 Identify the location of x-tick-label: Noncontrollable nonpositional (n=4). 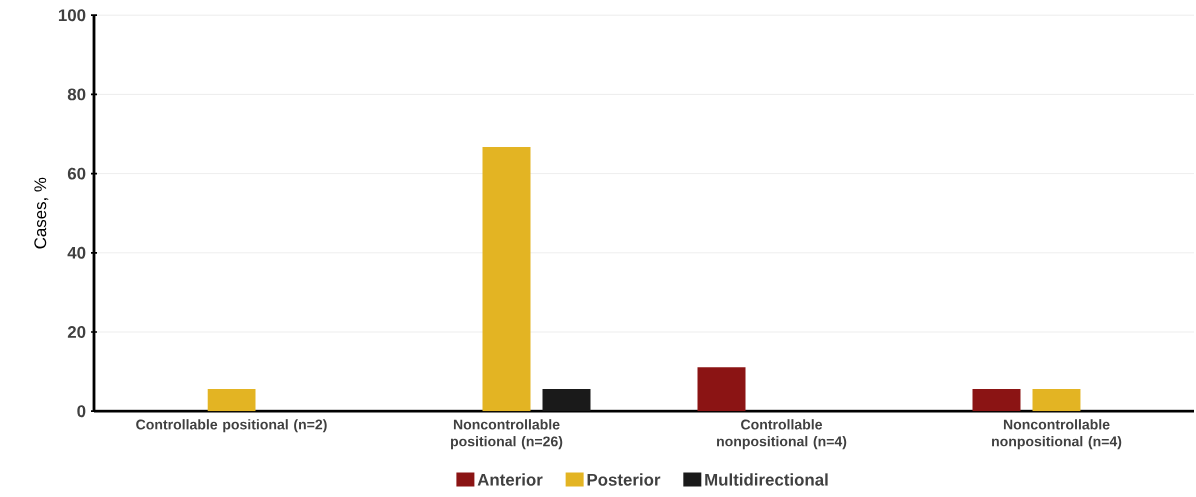
(1057, 434).